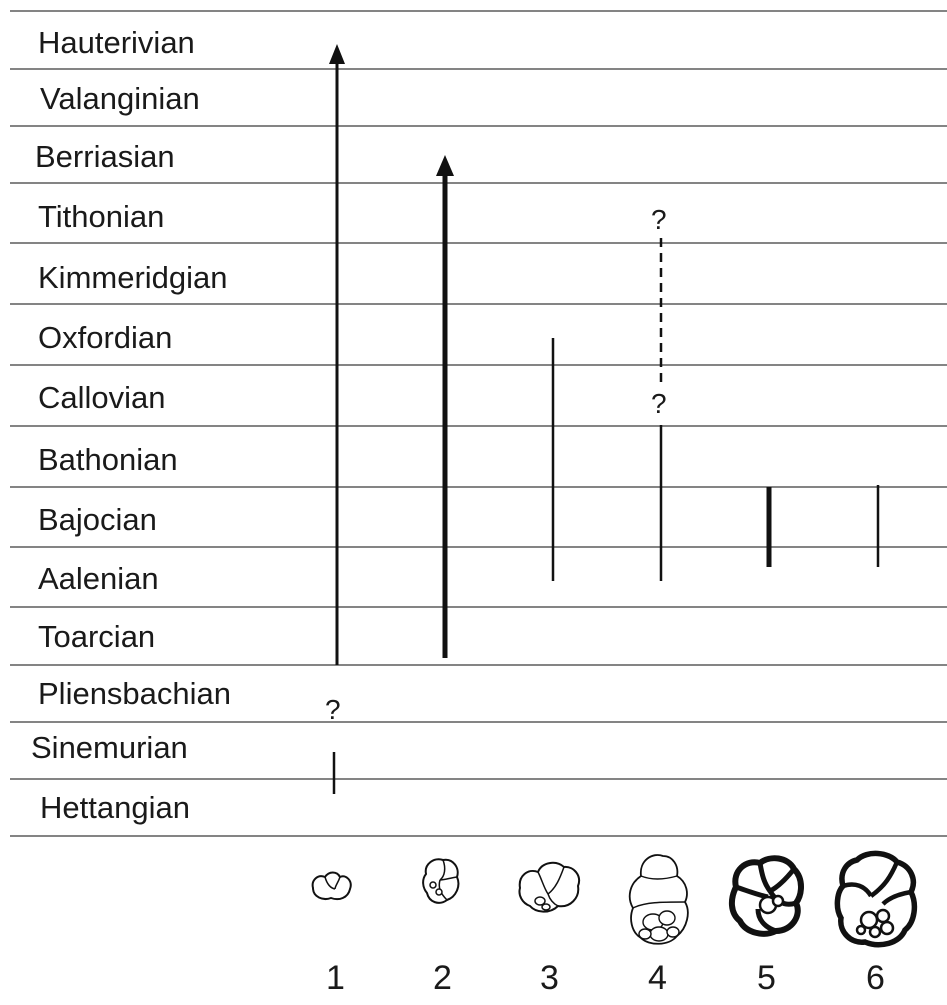 The image size is (947, 1005). Describe the element at coordinates (108, 459) in the screenshot. I see `stage-label-bathonian: Bathonian` at that location.